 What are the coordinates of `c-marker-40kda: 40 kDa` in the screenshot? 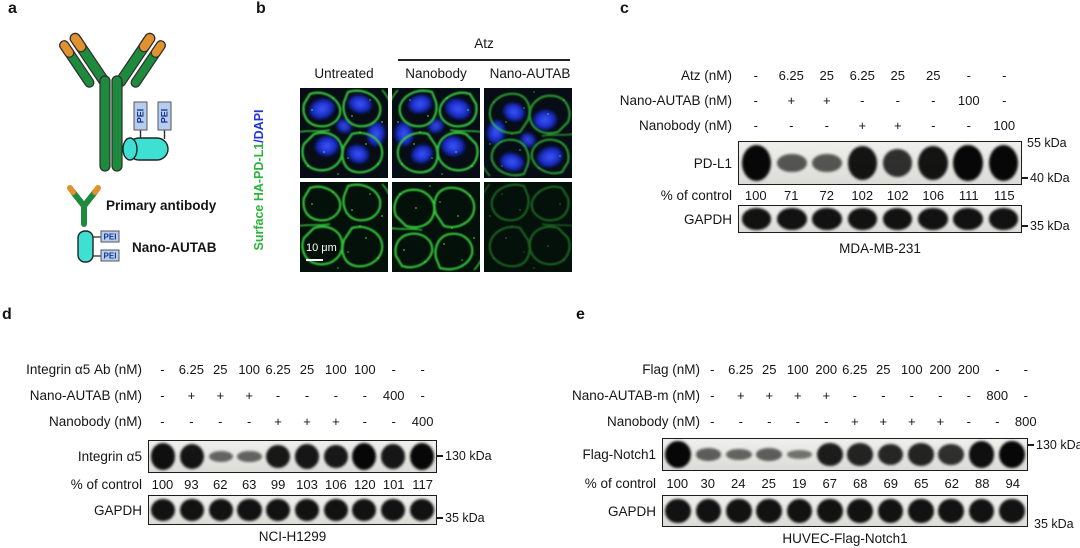 It's located at (1046, 178).